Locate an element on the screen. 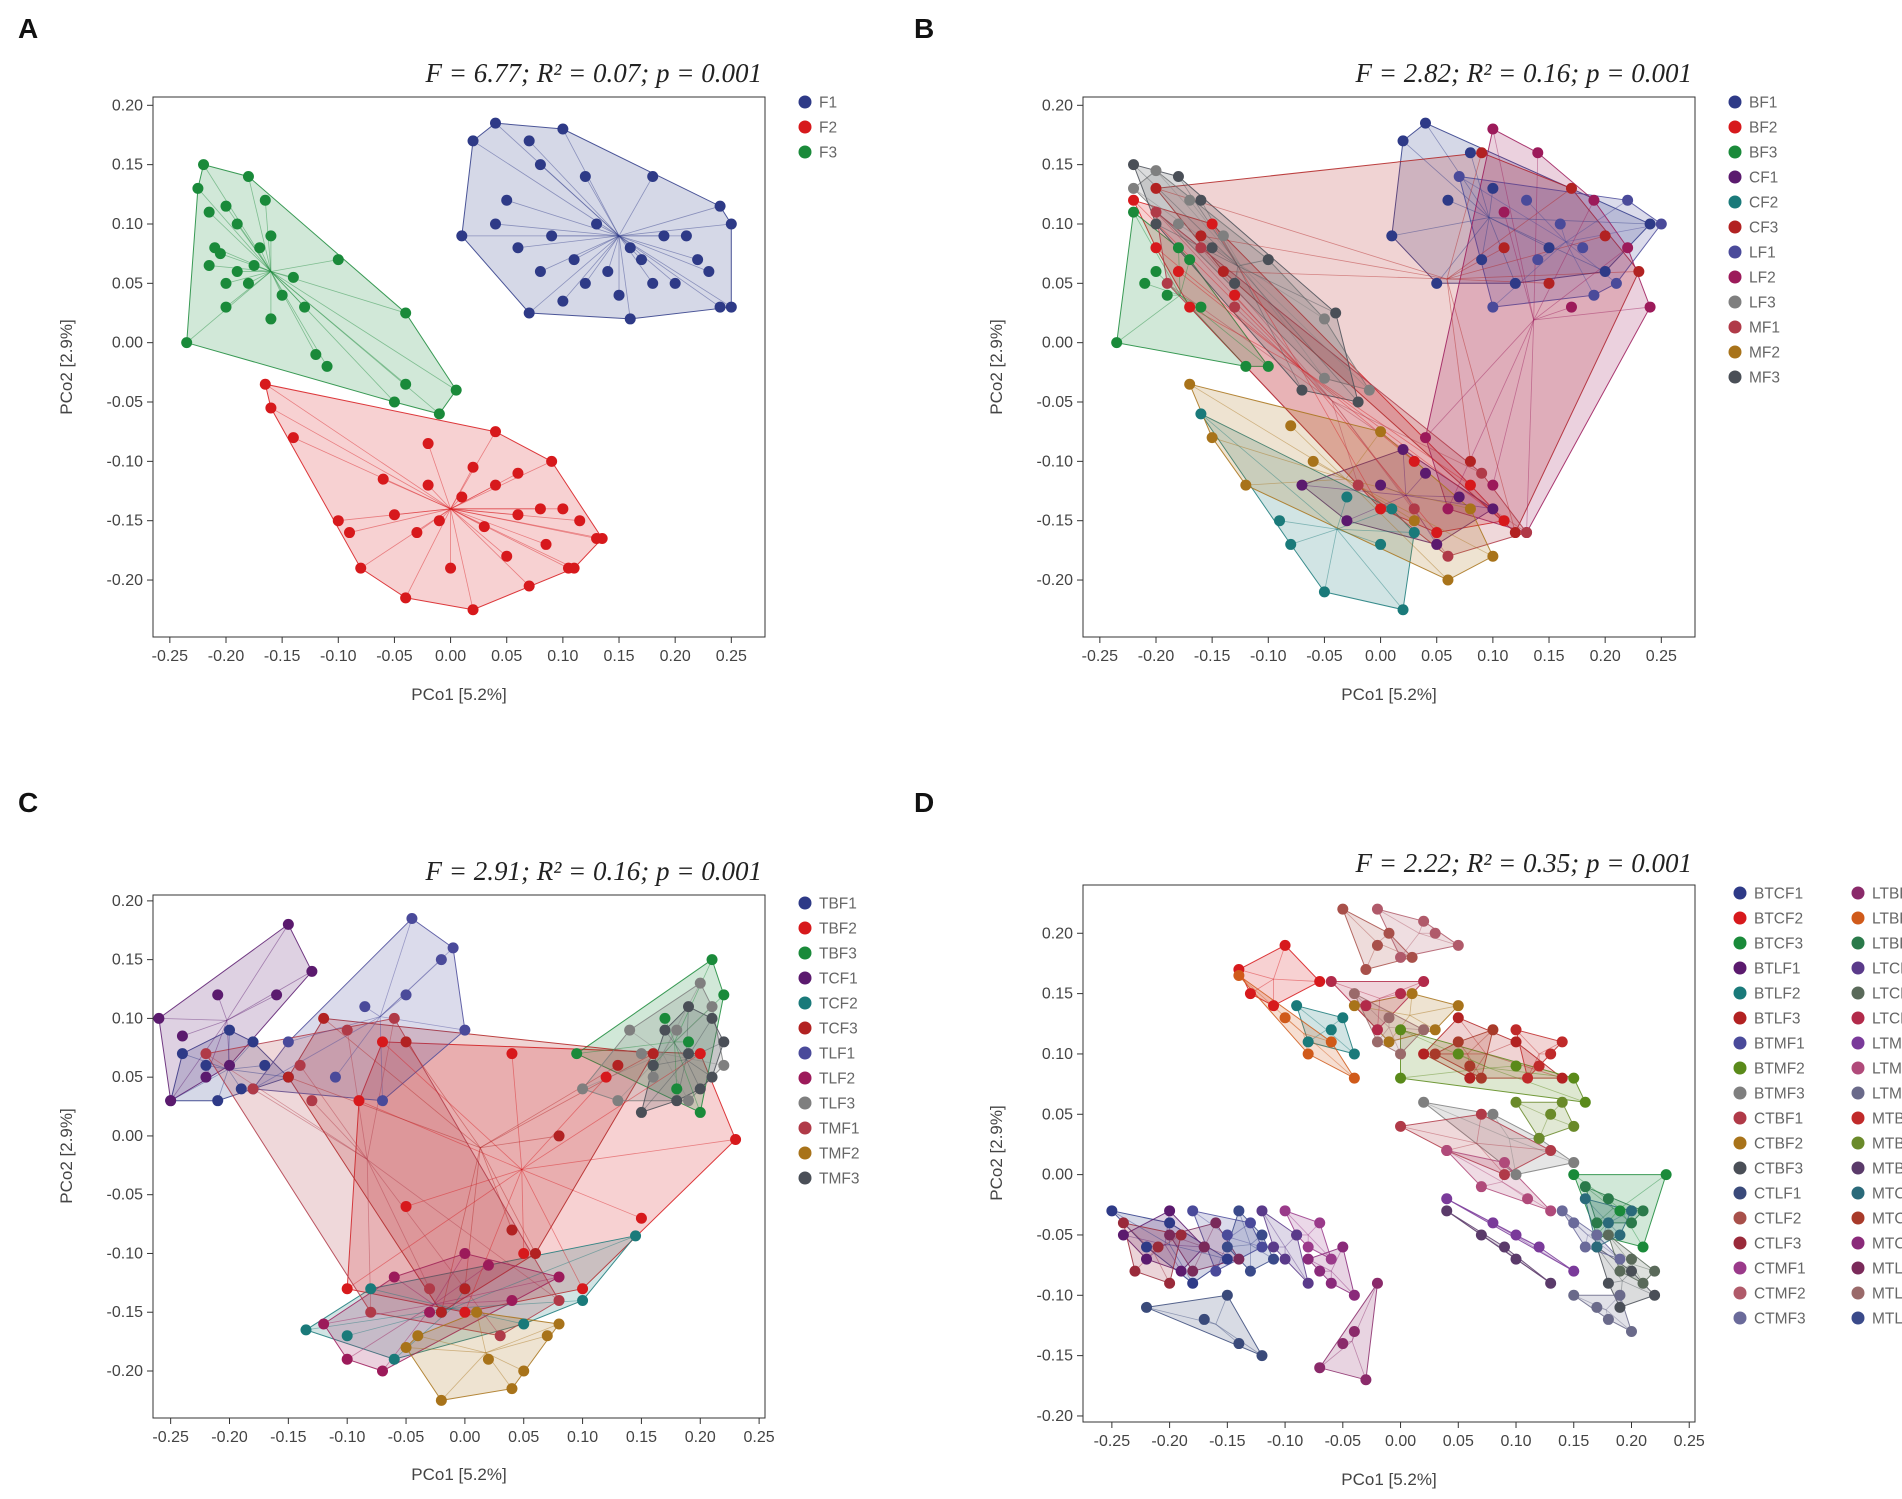 Image resolution: width=1902 pixels, height=1499 pixels. point-btmf3 is located at coordinates (1516, 1175).